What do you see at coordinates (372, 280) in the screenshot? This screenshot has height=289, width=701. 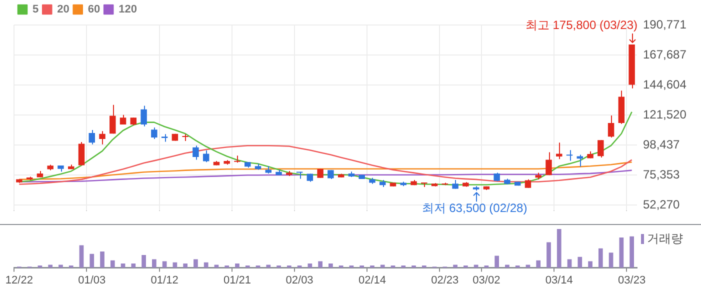 I see `x-tick-label: 02/14` at bounding box center [372, 280].